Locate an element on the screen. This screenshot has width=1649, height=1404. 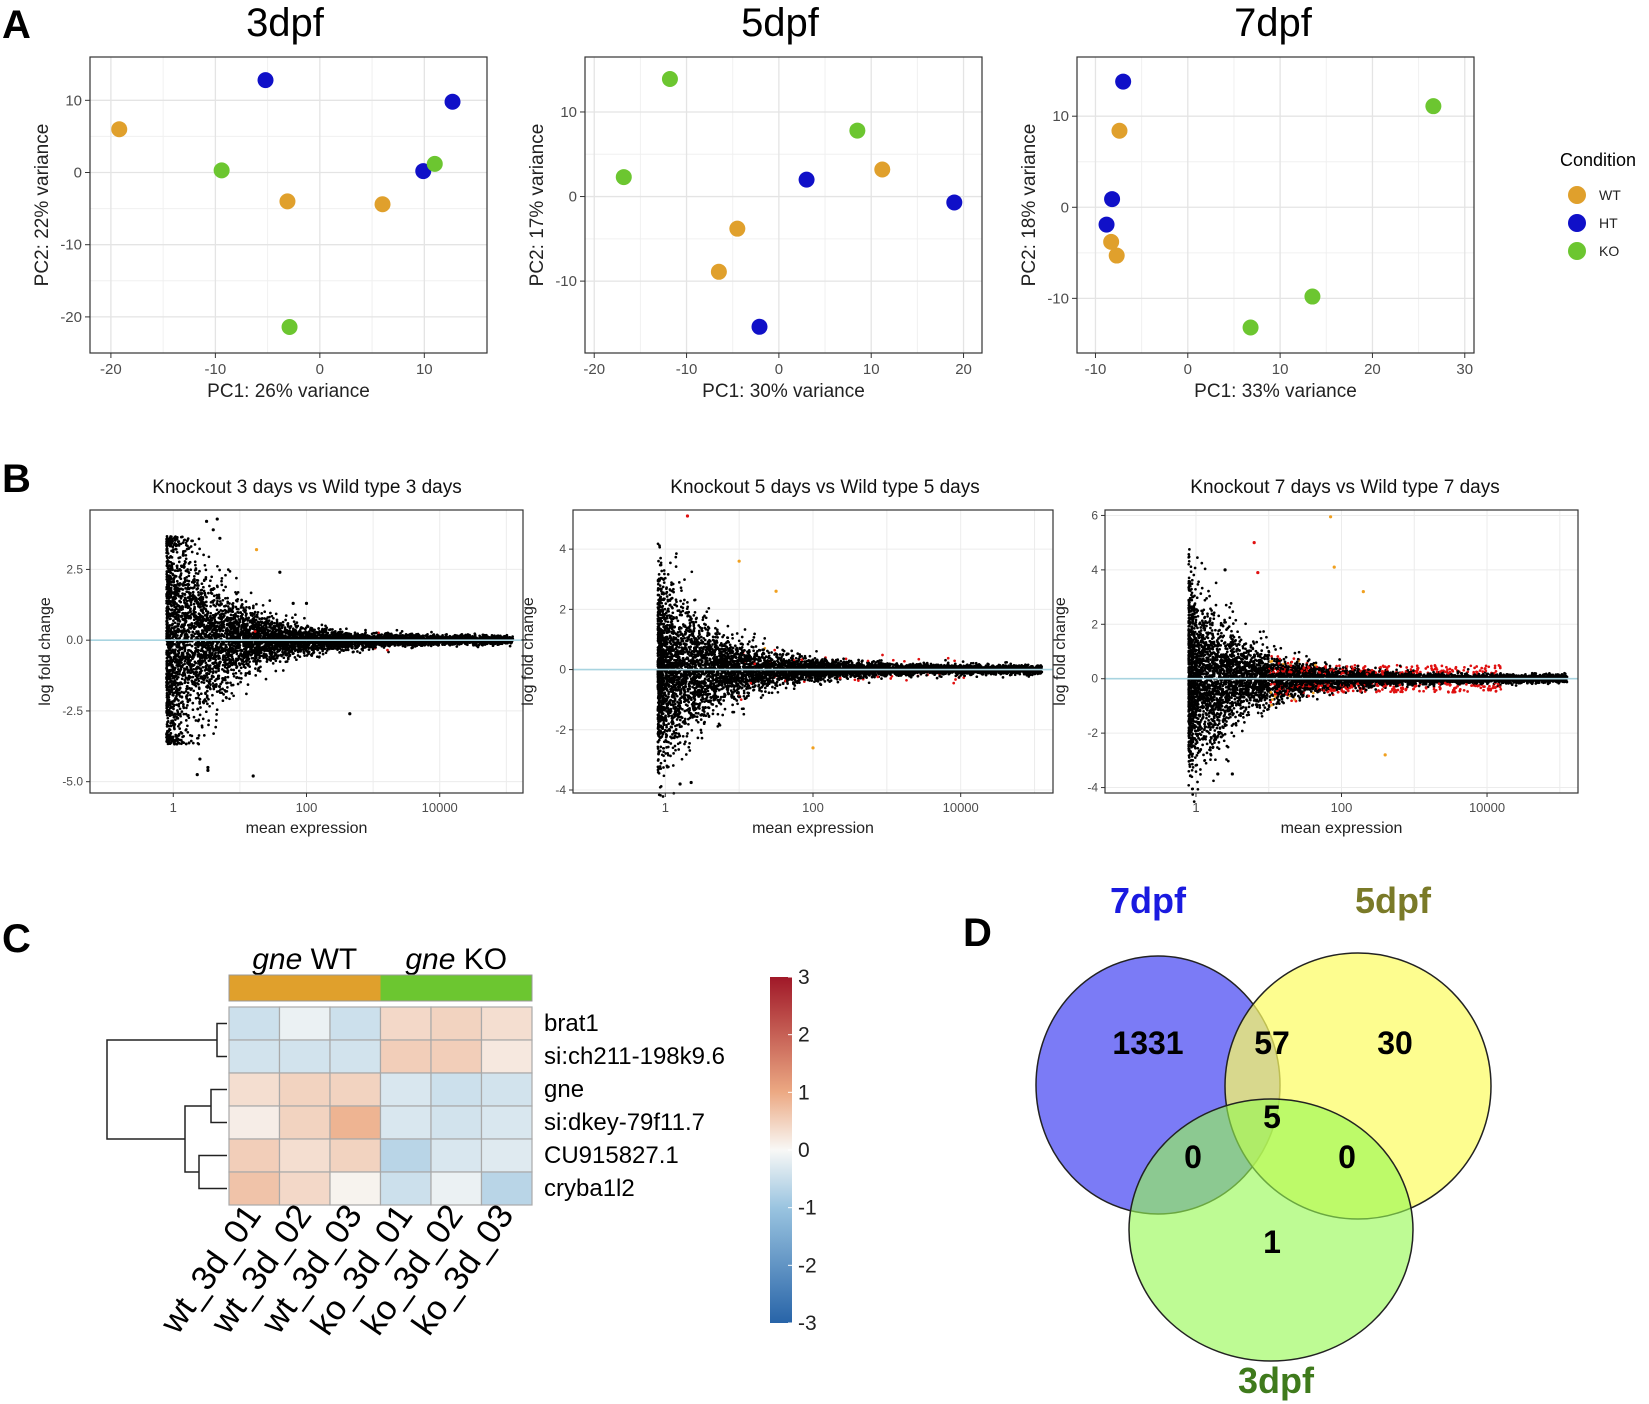
y-tick-label: 0 is located at coordinates (573, 197).